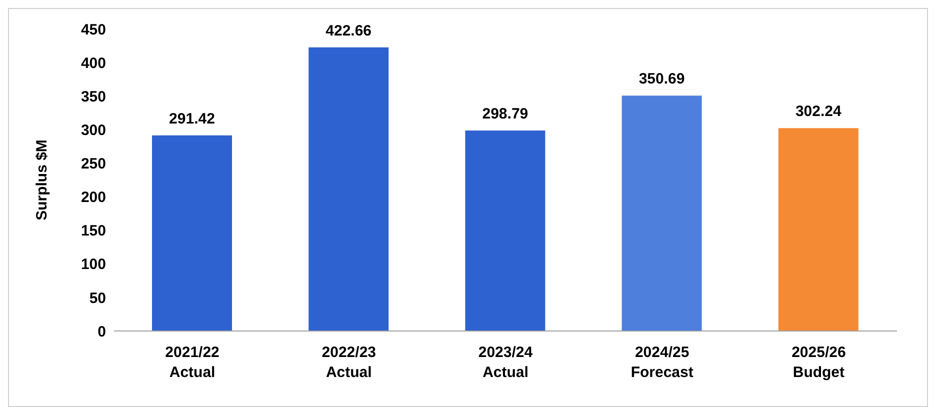  What do you see at coordinates (93, 197) in the screenshot?
I see `y-tick-label: 200` at bounding box center [93, 197].